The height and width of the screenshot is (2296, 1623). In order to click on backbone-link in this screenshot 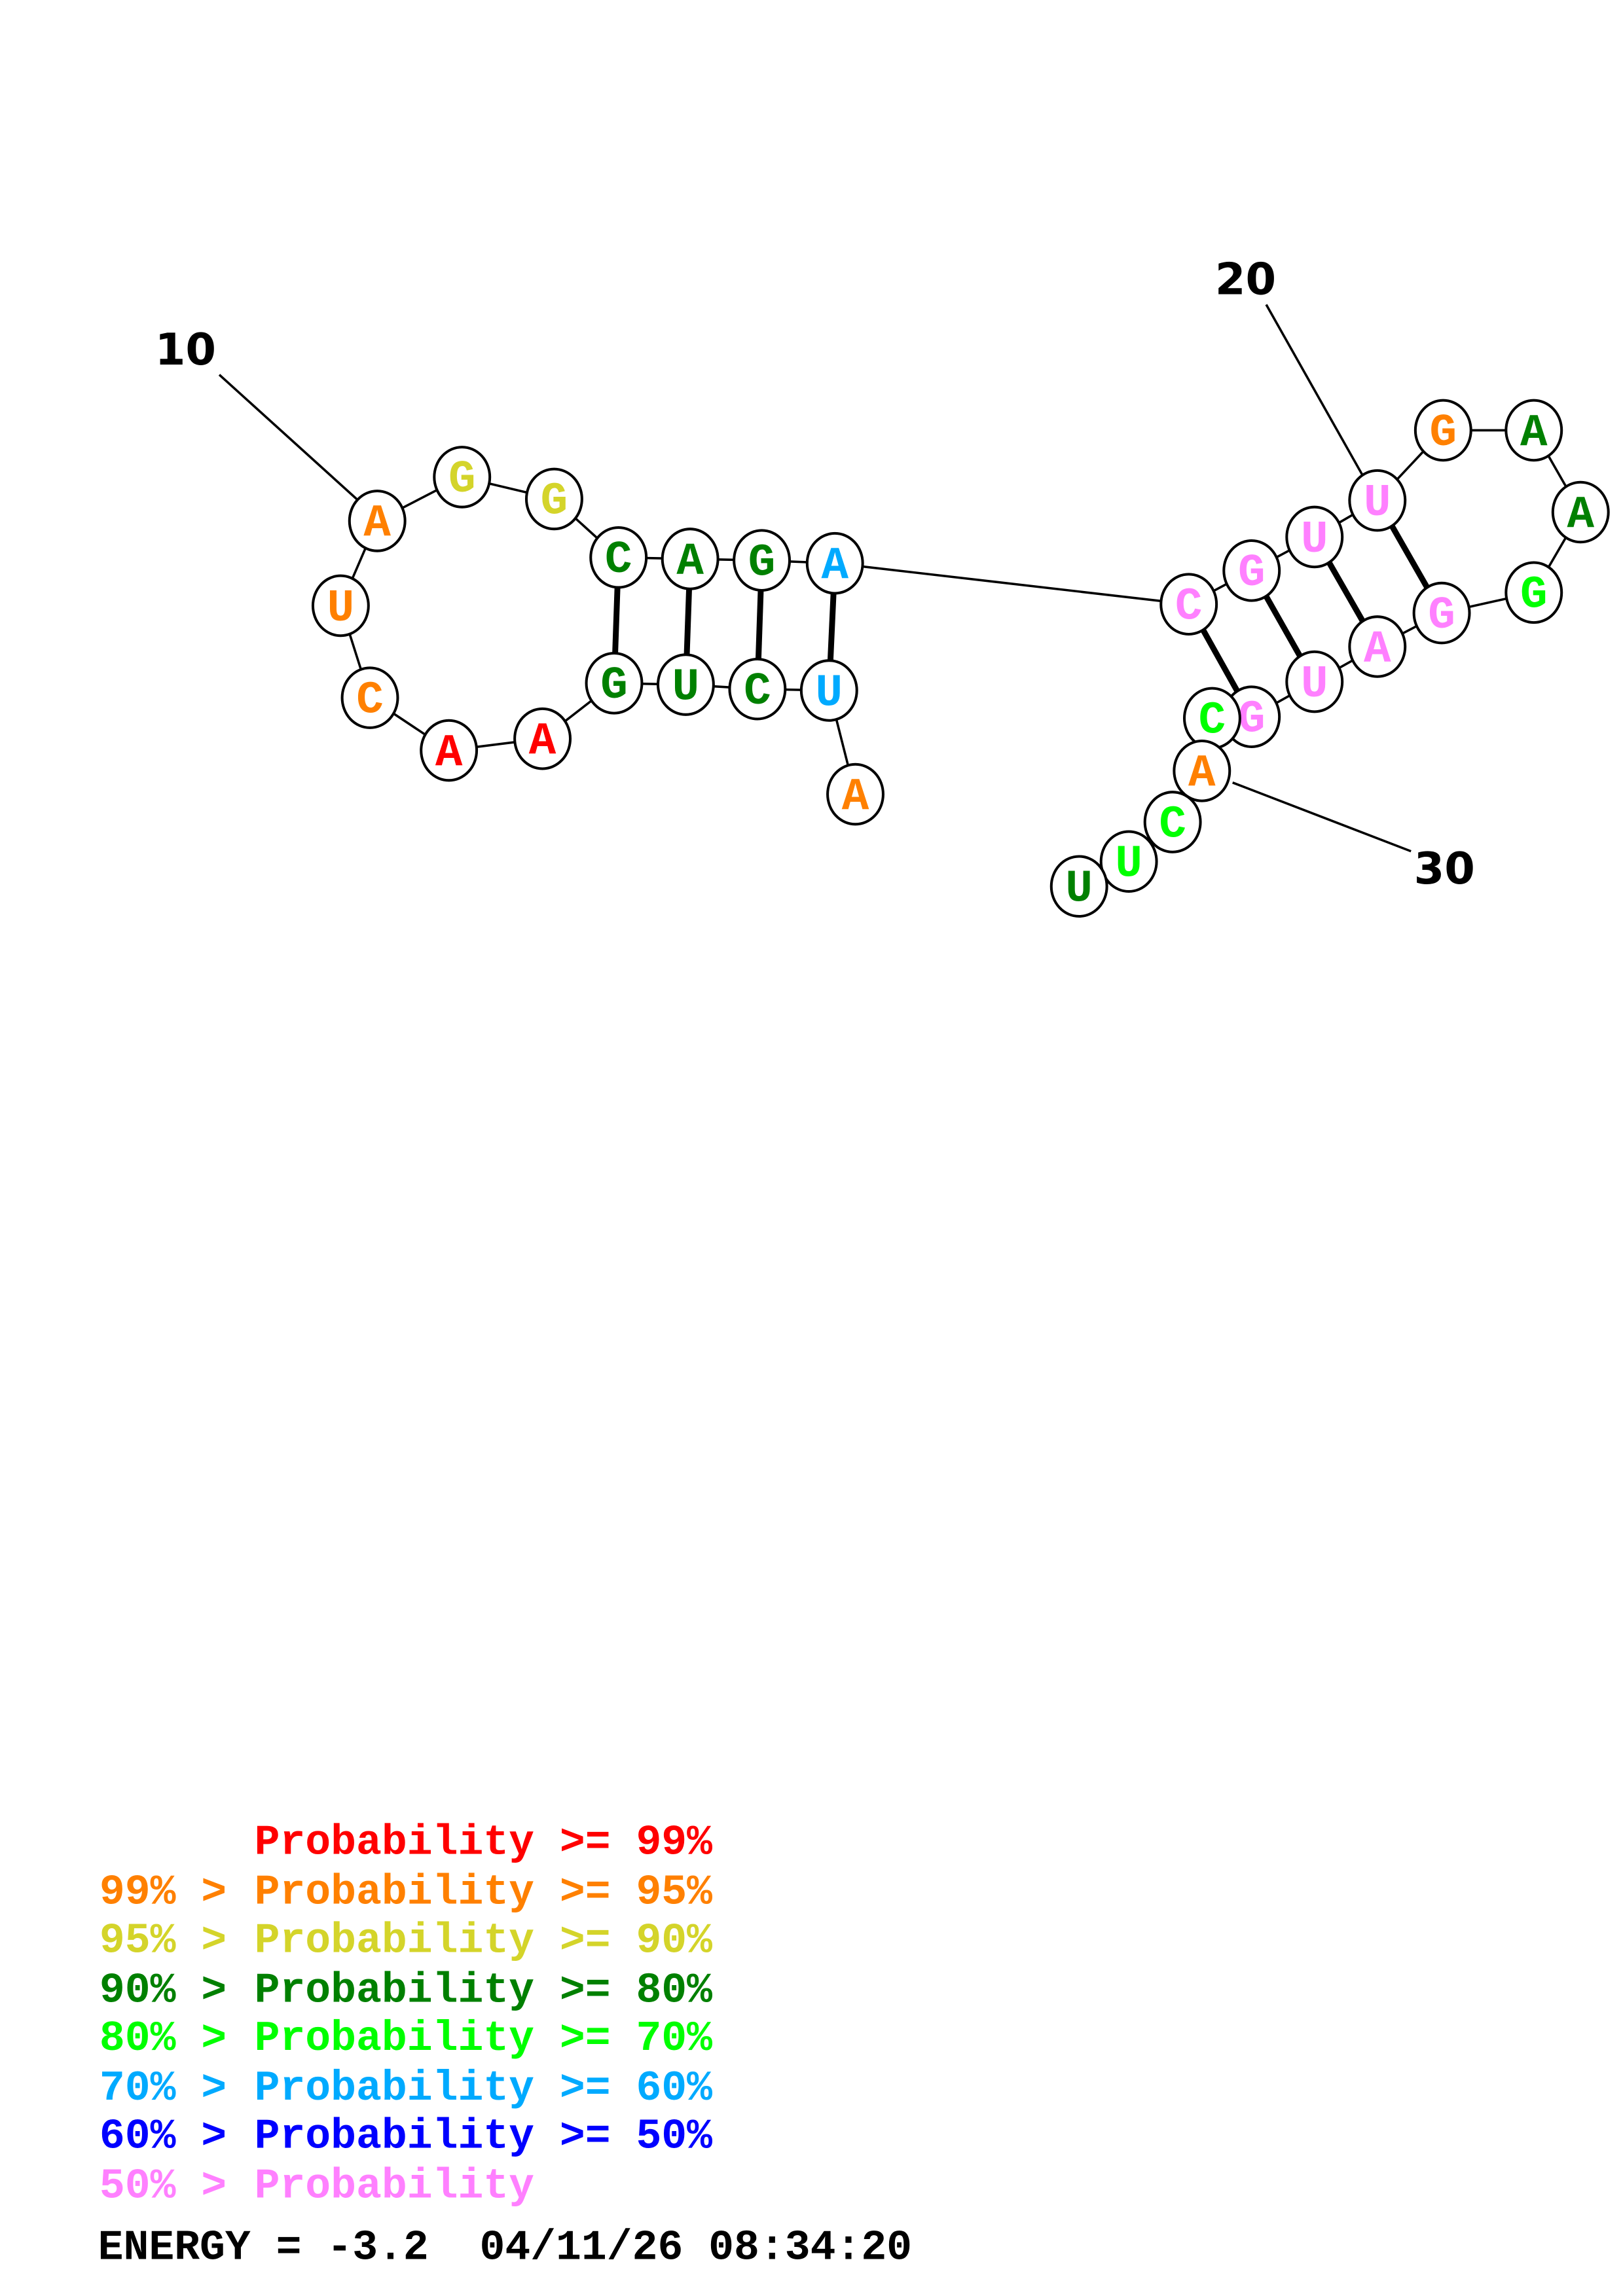, I will do `click(1012, 583)`.